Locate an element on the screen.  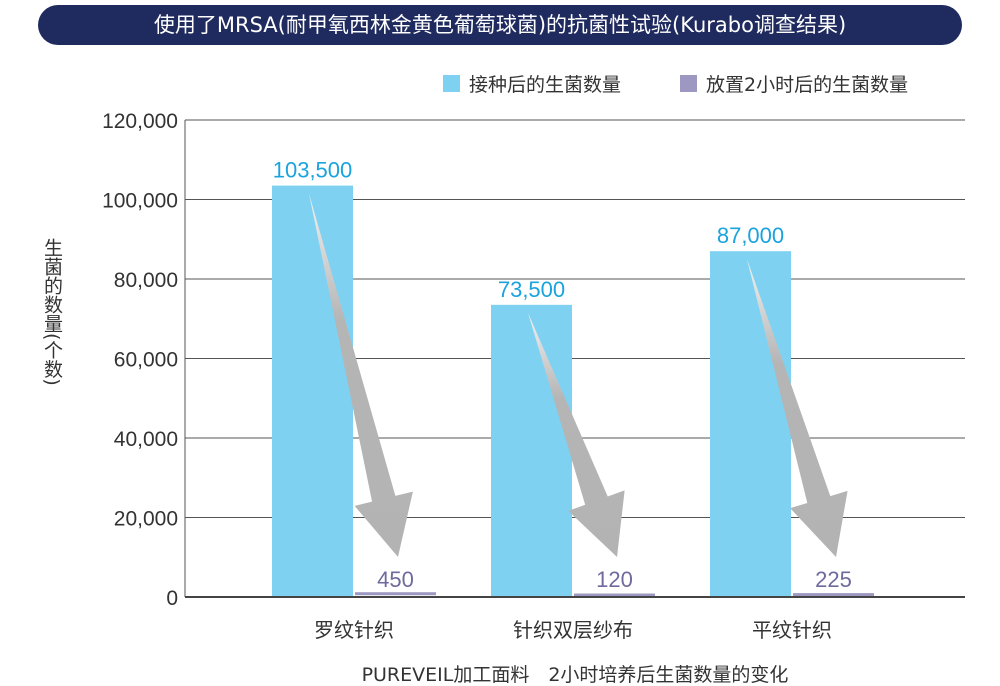
data-label-inoculated: 103,500 is located at coordinates (313, 170).